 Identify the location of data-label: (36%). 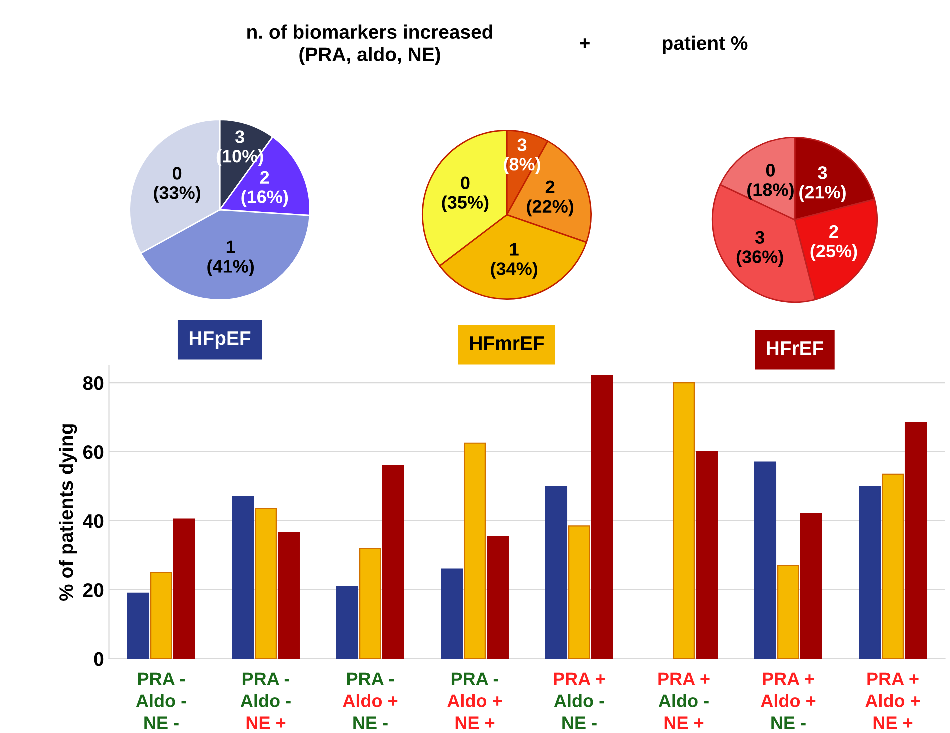
(760, 259).